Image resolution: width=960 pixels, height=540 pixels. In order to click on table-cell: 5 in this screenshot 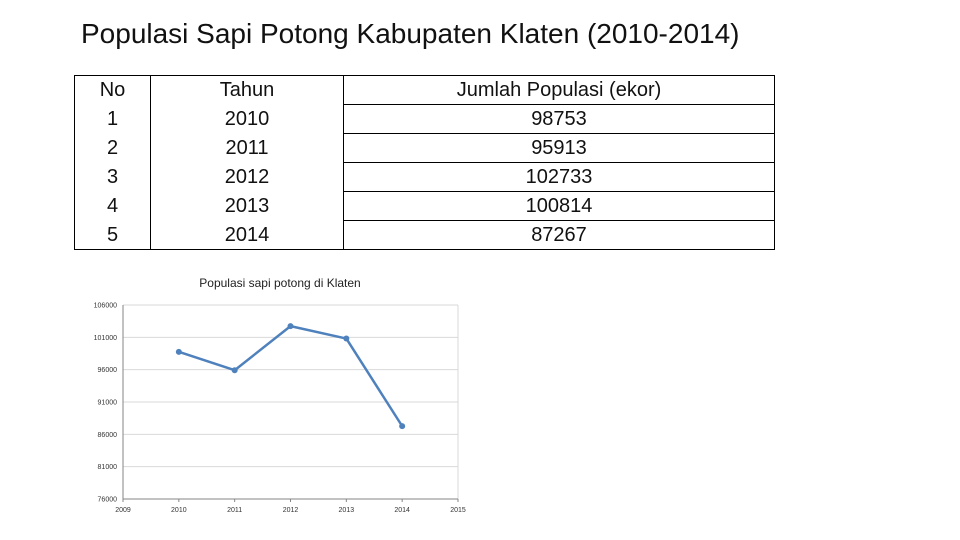, I will do `click(112, 235)`.